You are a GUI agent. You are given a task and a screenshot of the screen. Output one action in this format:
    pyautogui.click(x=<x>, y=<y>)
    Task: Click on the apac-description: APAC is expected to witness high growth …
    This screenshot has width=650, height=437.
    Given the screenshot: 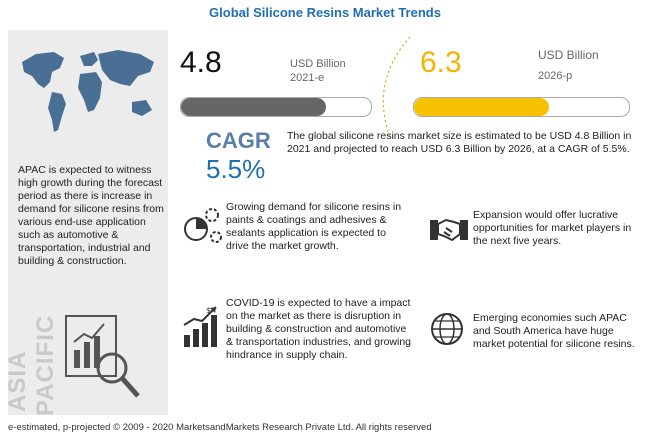 What is the action you would take?
    pyautogui.click(x=91, y=215)
    